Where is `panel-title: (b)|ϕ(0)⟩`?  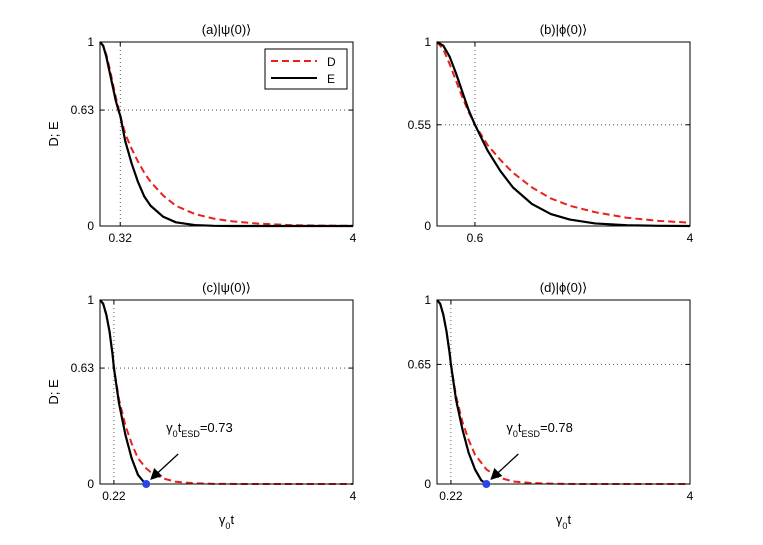 panel-title: (b)|ϕ(0)⟩ is located at coordinates (564, 29).